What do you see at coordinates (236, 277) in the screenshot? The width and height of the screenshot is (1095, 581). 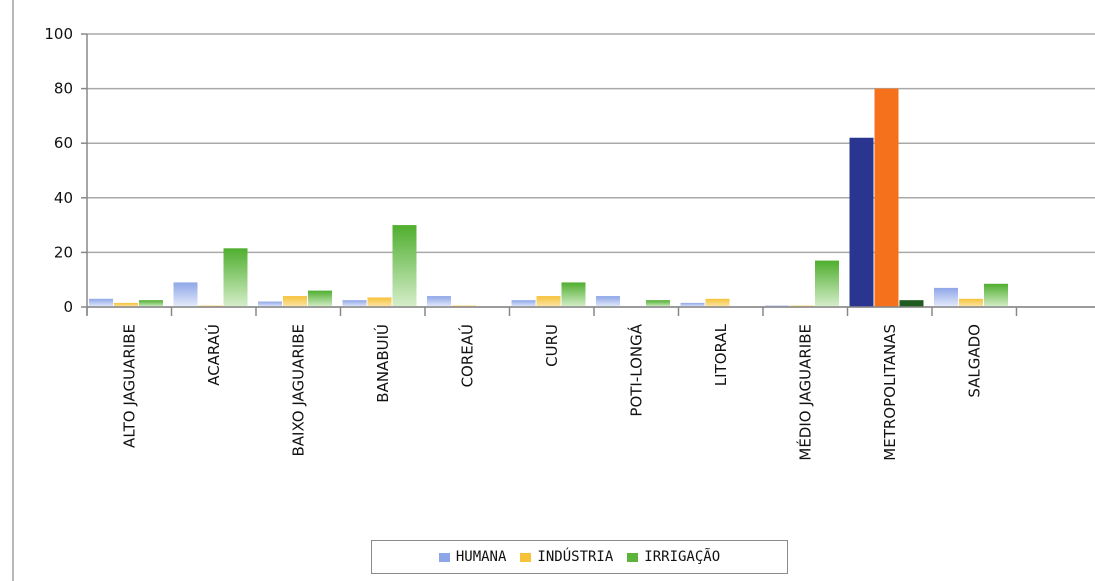 I see `bar-irrigação-1` at bounding box center [236, 277].